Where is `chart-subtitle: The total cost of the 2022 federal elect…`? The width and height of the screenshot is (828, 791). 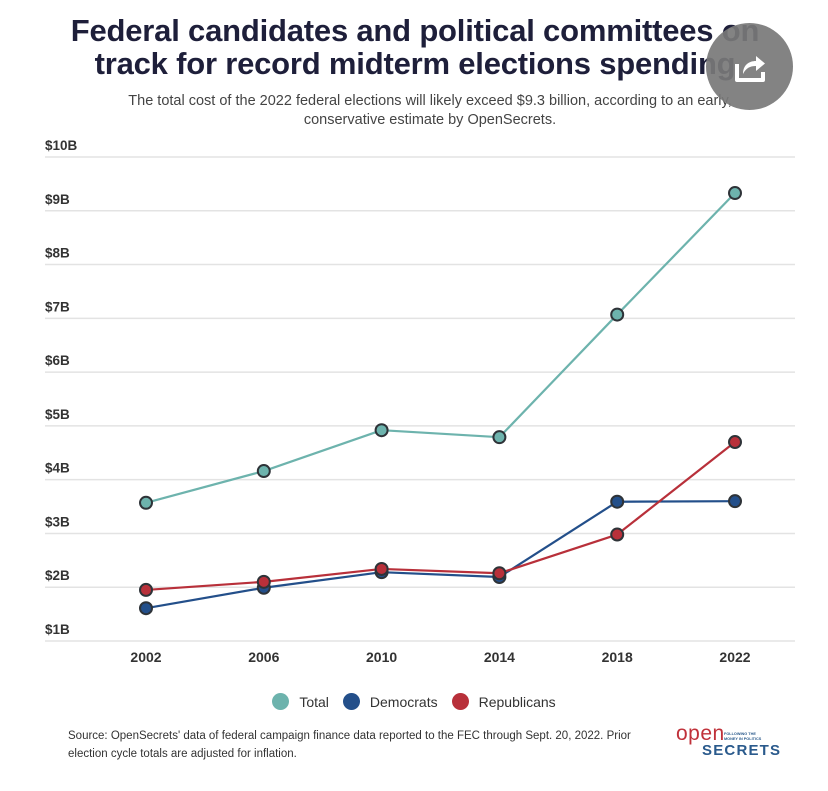 chart-subtitle: The total cost of the 2022 federal elect… is located at coordinates (430, 110).